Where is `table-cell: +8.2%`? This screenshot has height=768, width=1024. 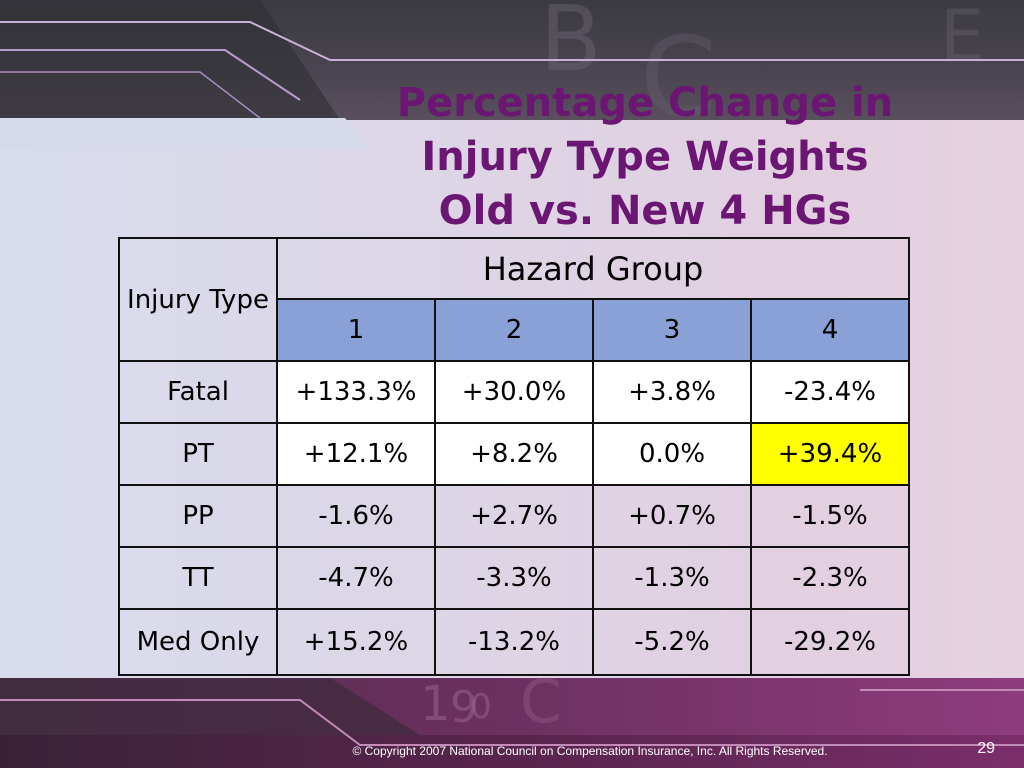 table-cell: +8.2% is located at coordinates (514, 454).